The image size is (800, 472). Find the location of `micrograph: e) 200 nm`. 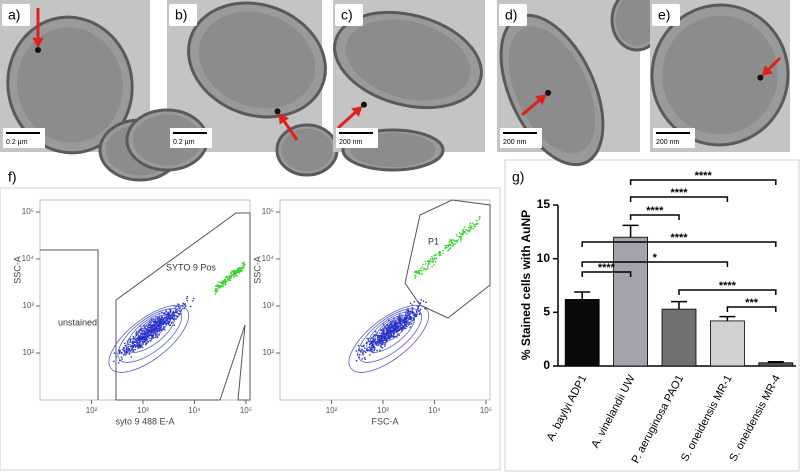

micrograph: e) 200 nm is located at coordinates (720, 76).